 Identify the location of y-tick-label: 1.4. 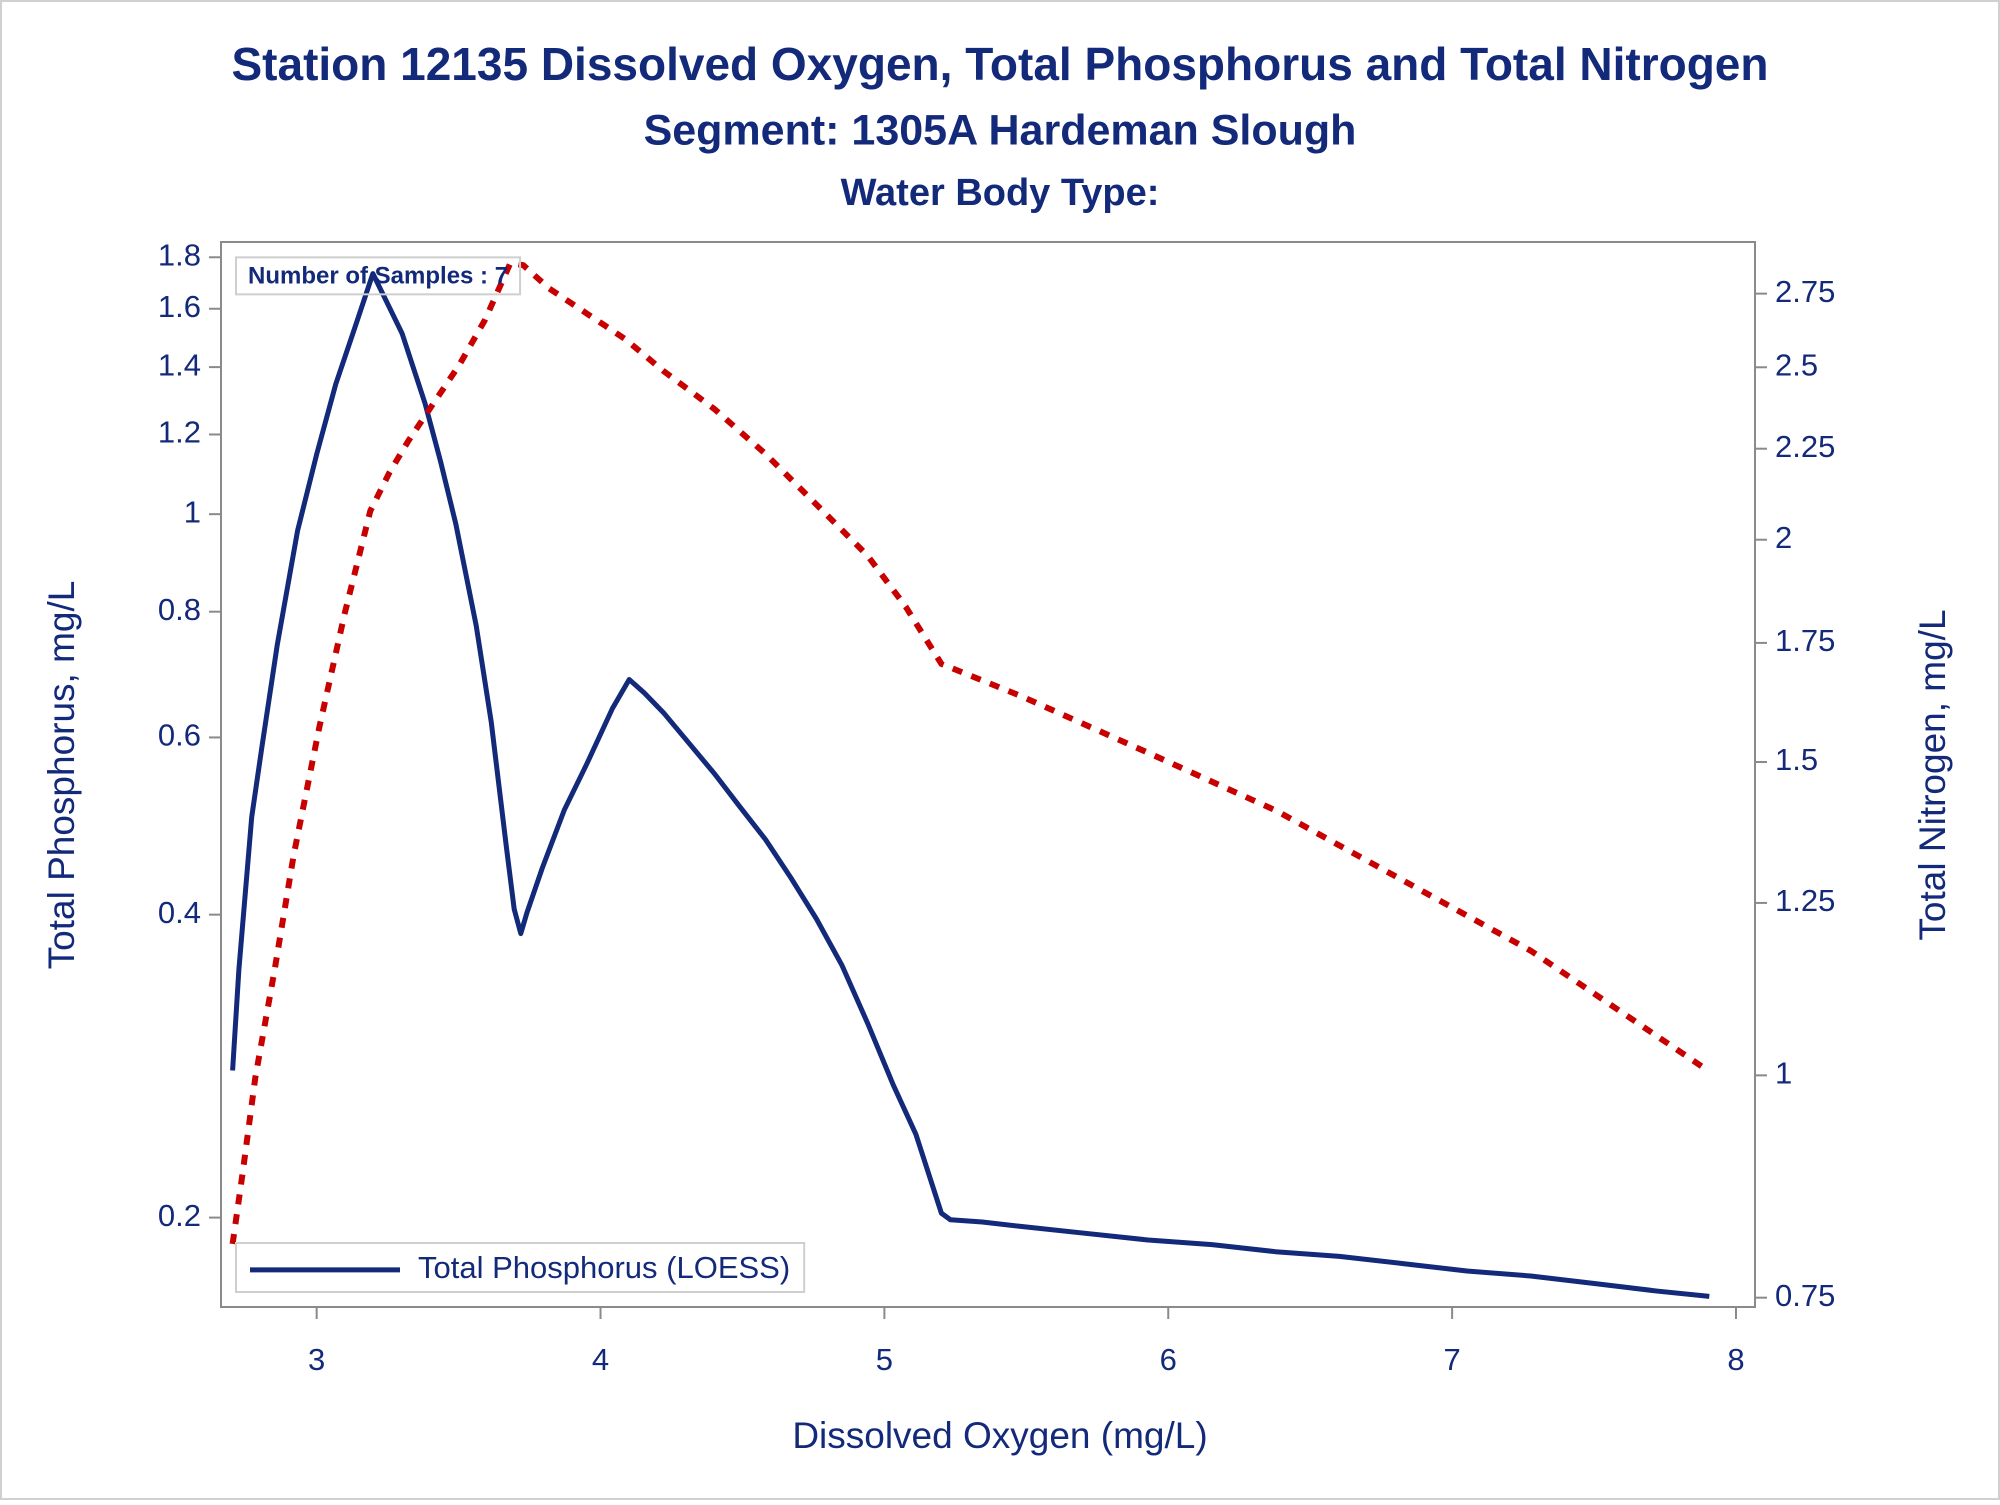
(179, 364).